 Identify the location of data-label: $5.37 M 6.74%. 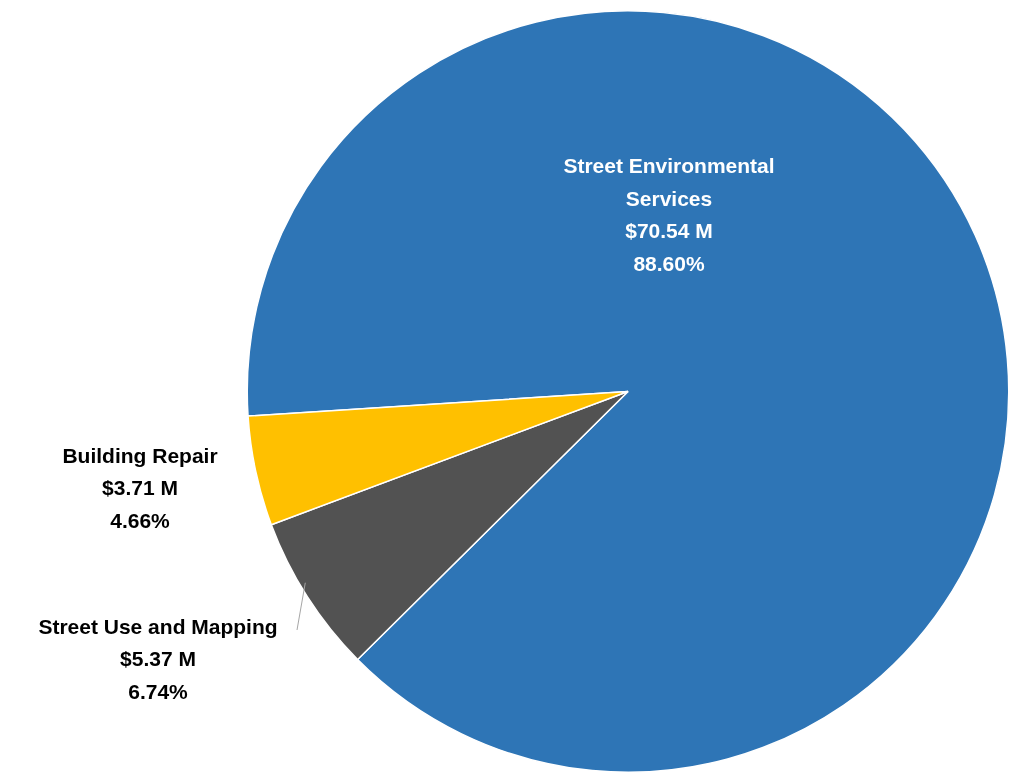
(158, 675).